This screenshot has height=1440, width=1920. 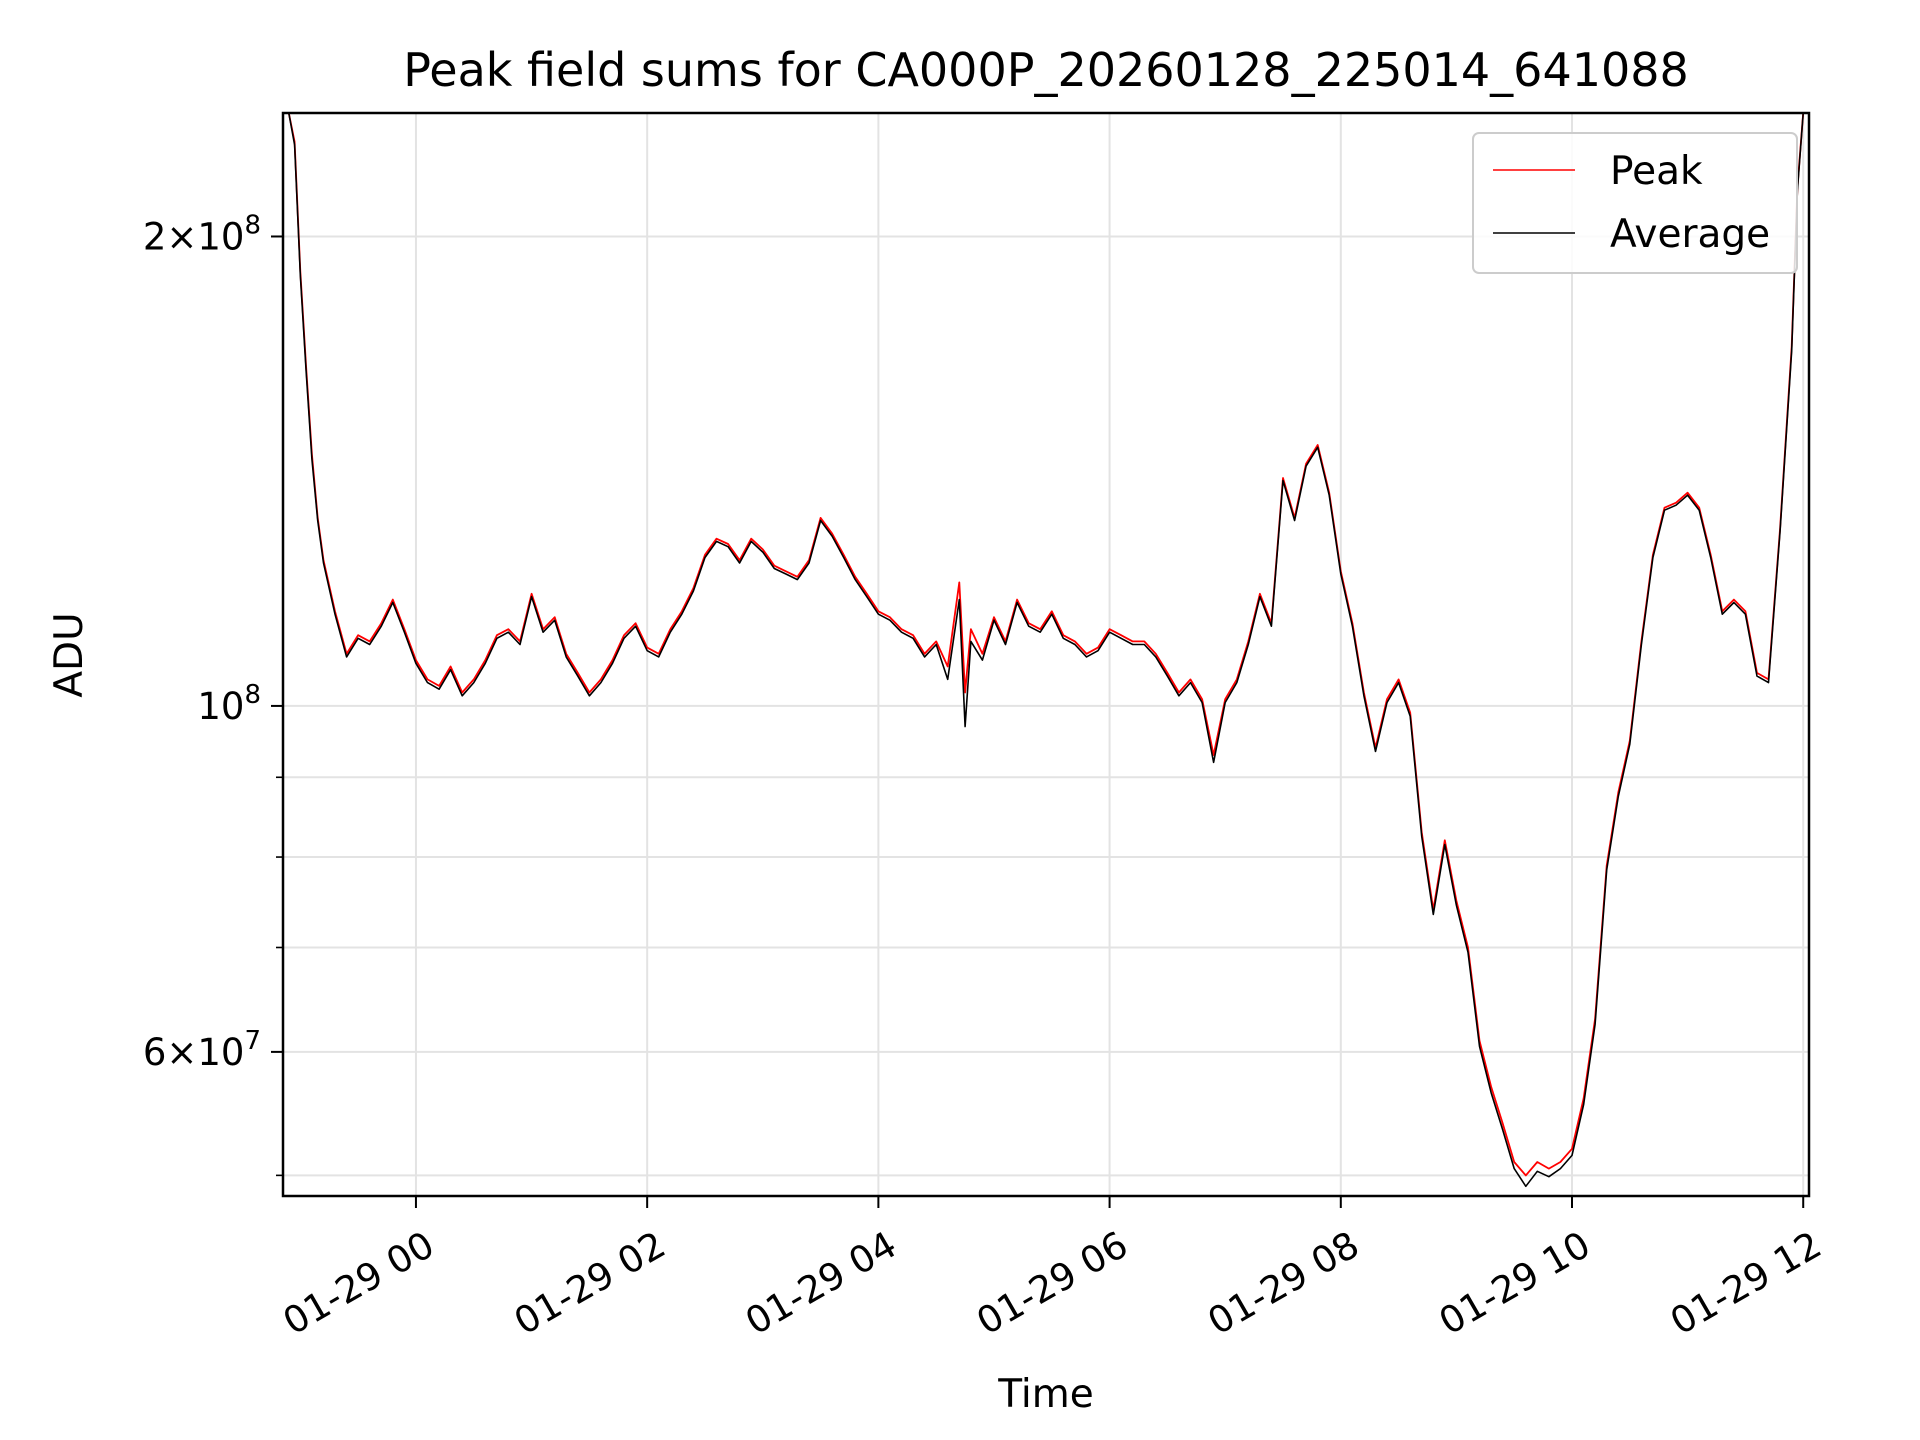 I want to click on legend-frame, so click(x=1635, y=203).